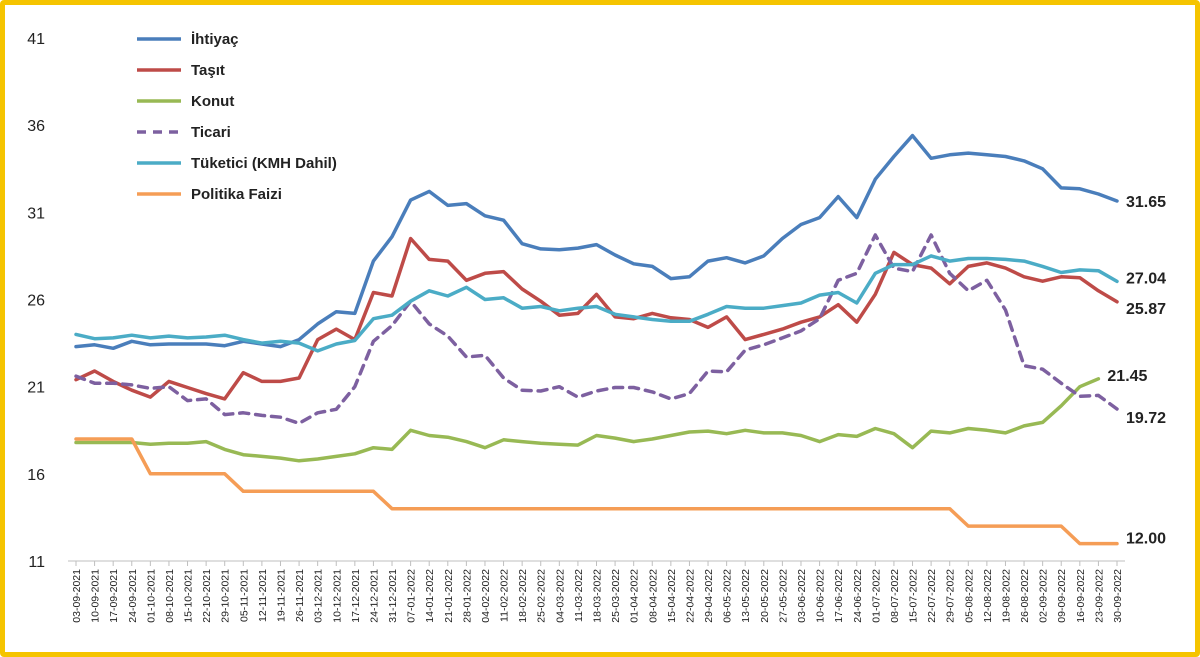  What do you see at coordinates (746, 596) in the screenshot?
I see `x-tick-label: 13-05-2022` at bounding box center [746, 596].